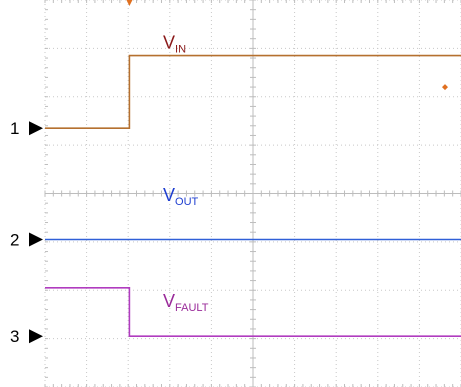 This screenshot has width=461, height=387. I want to click on trigger-level-icon, so click(445, 87).